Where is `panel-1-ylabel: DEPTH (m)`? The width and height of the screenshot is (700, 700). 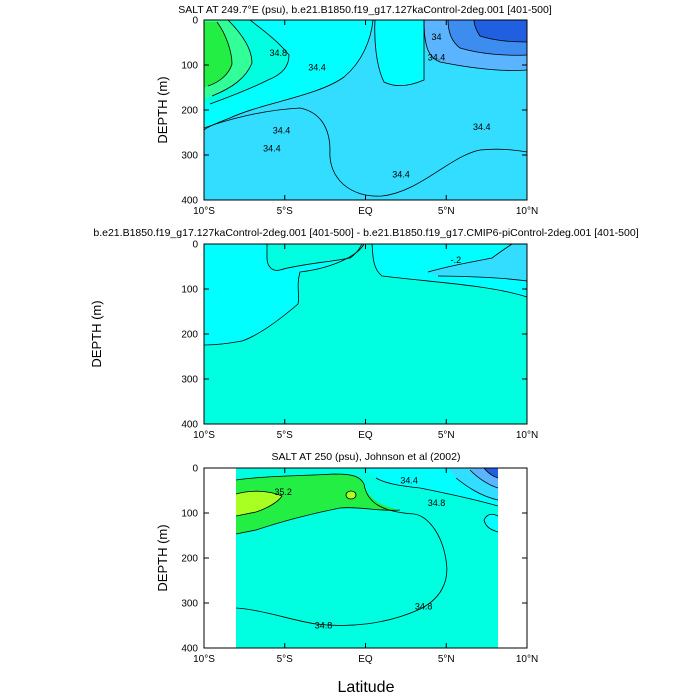 panel-1-ylabel: DEPTH (m) is located at coordinates (162, 109).